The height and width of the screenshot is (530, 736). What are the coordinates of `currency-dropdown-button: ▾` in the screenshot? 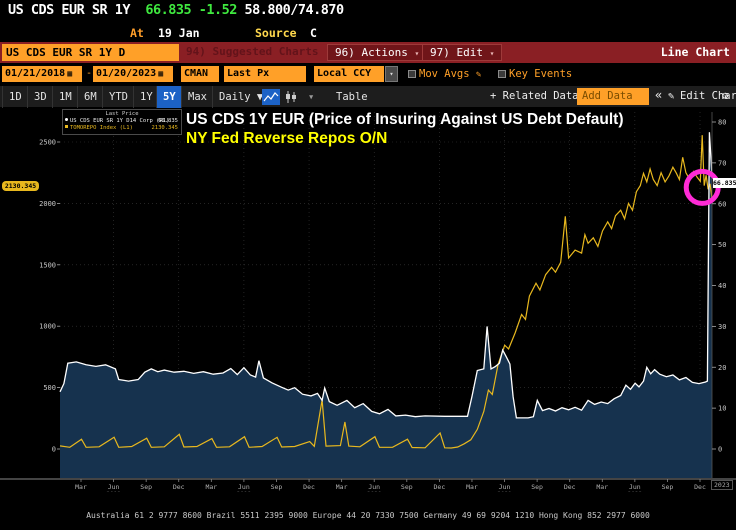 It's located at (391, 74).